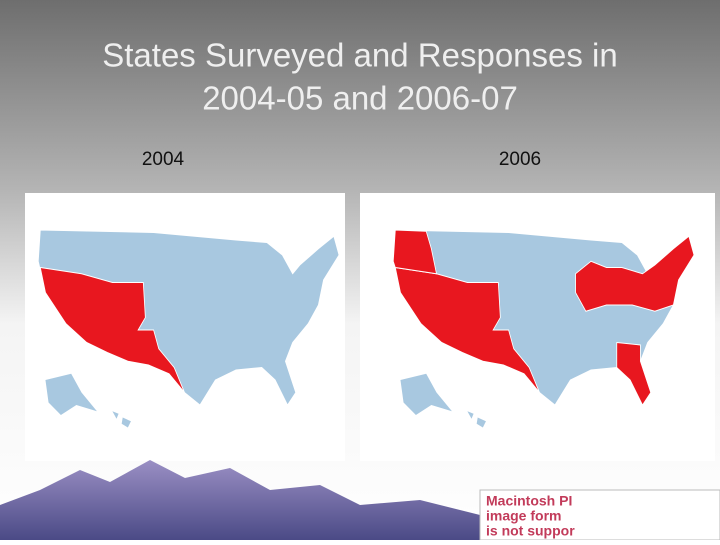  Describe the element at coordinates (520, 159) in the screenshot. I see `panel-label: 2006` at that location.